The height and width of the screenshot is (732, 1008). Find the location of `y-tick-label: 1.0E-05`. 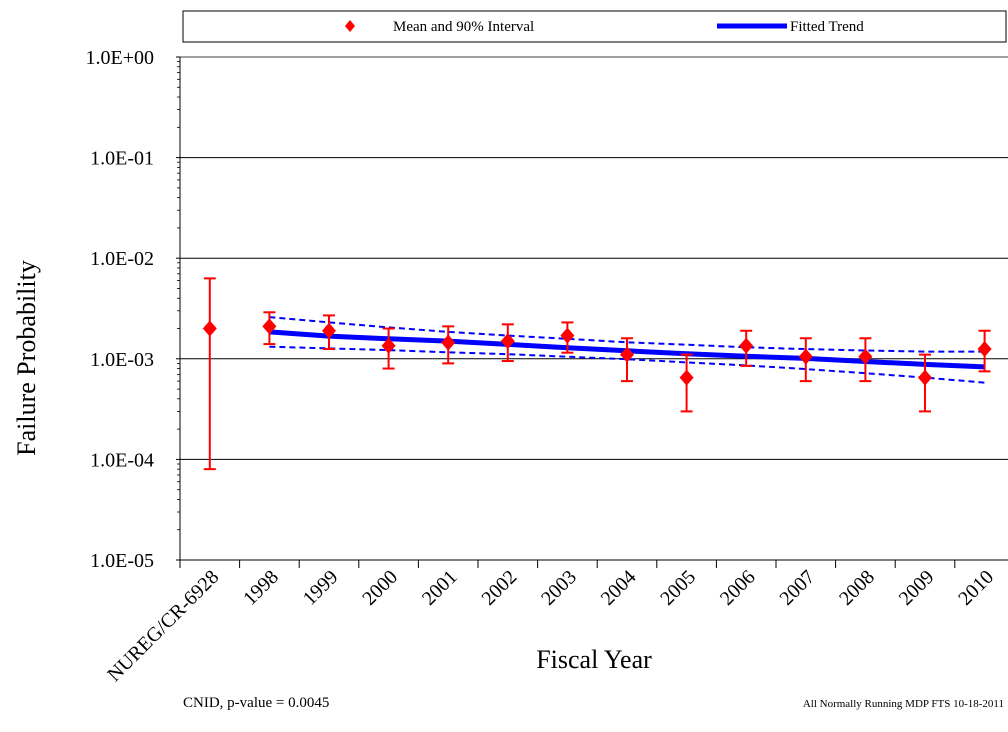

y-tick-label: 1.0E-05 is located at coordinates (122, 561).